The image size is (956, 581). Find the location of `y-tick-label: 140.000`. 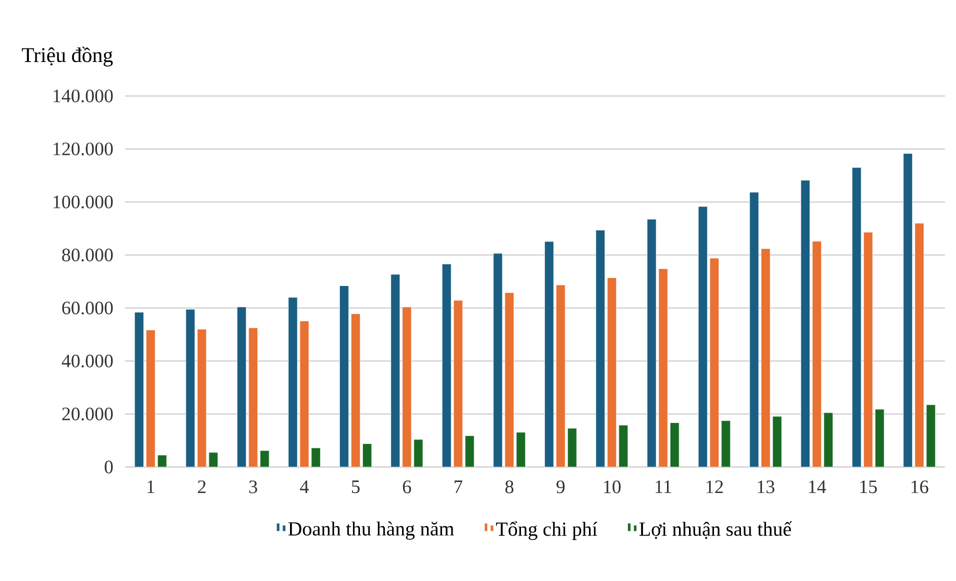

y-tick-label: 140.000 is located at coordinates (83, 96).